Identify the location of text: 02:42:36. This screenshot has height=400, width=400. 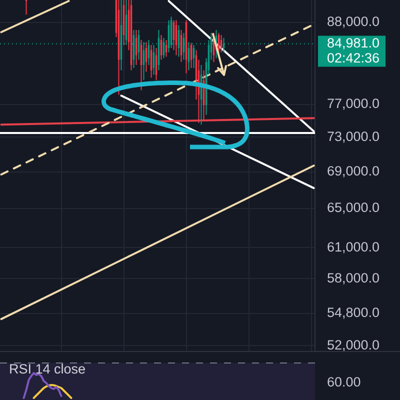
(353, 58).